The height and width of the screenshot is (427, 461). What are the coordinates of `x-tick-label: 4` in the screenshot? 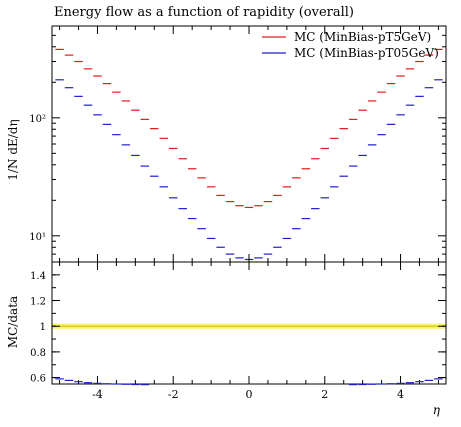 It's located at (400, 394).